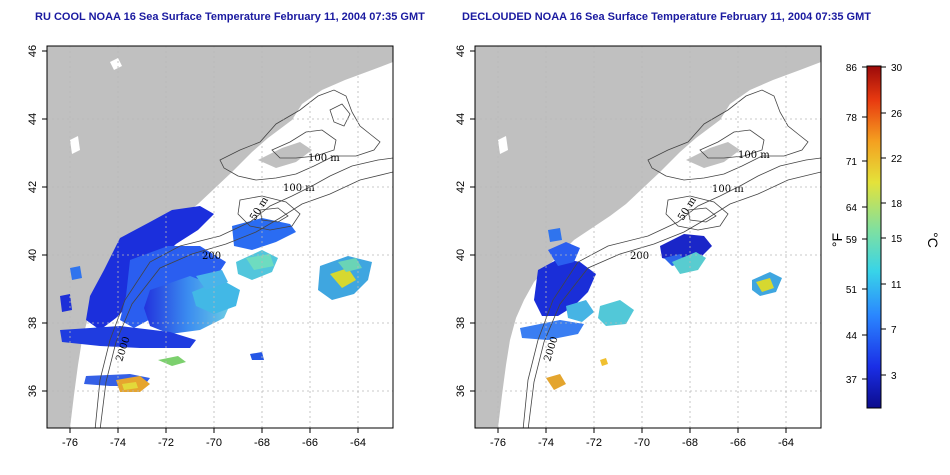  I want to click on left-y-tick-label: 36, so click(33, 391).